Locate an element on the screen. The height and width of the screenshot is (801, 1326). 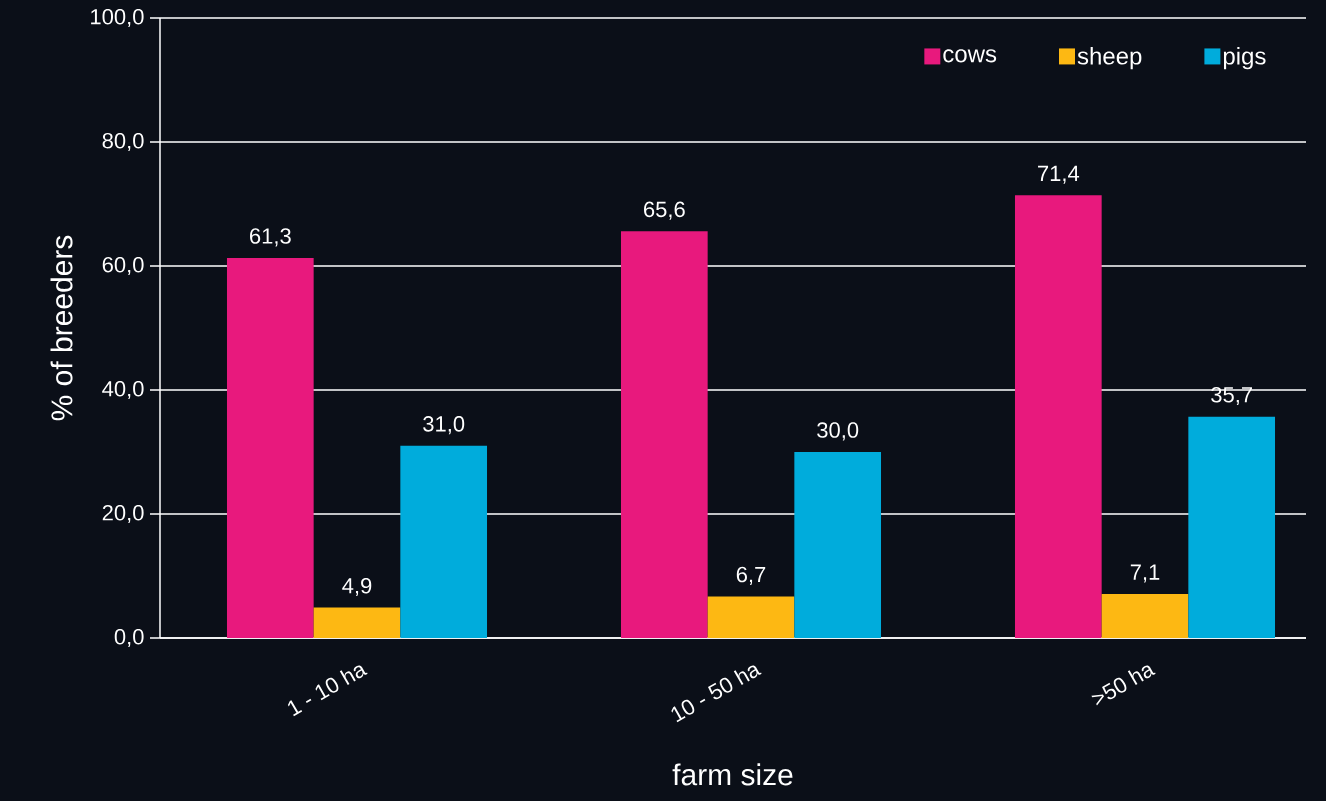
data-label: 30,0 is located at coordinates (838, 431).